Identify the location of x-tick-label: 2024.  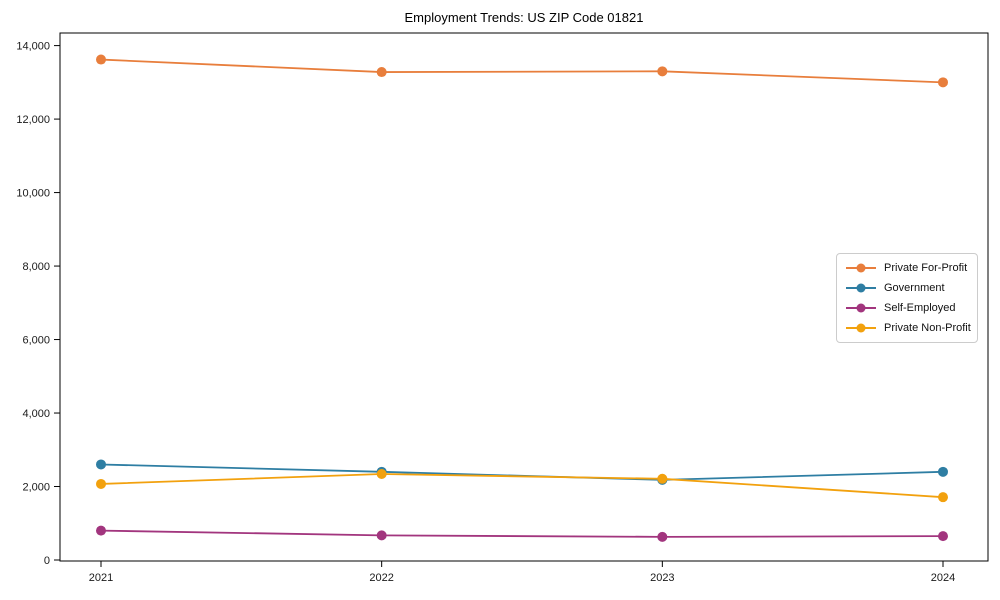
(943, 578).